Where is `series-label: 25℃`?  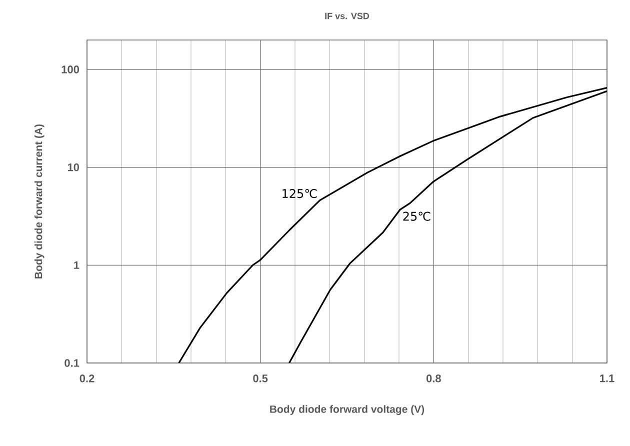 series-label: 25℃ is located at coordinates (416, 216).